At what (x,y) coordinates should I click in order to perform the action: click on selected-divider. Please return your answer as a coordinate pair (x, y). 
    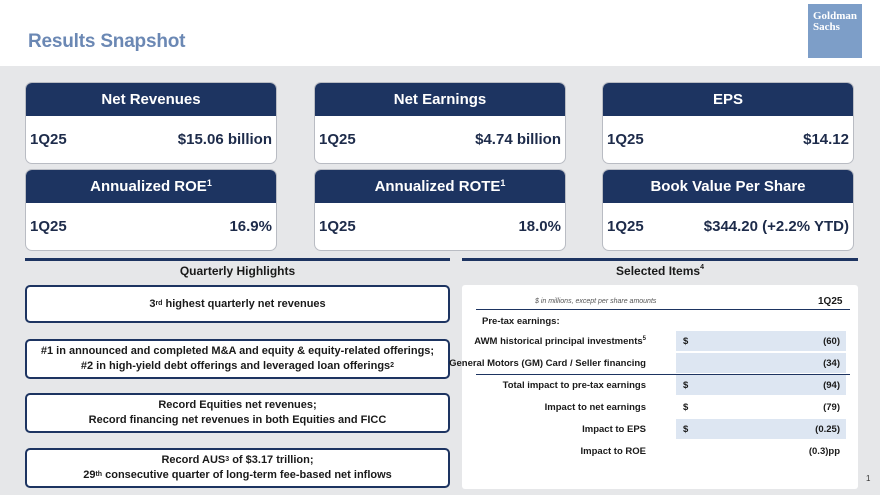
    Looking at the image, I should click on (660, 259).